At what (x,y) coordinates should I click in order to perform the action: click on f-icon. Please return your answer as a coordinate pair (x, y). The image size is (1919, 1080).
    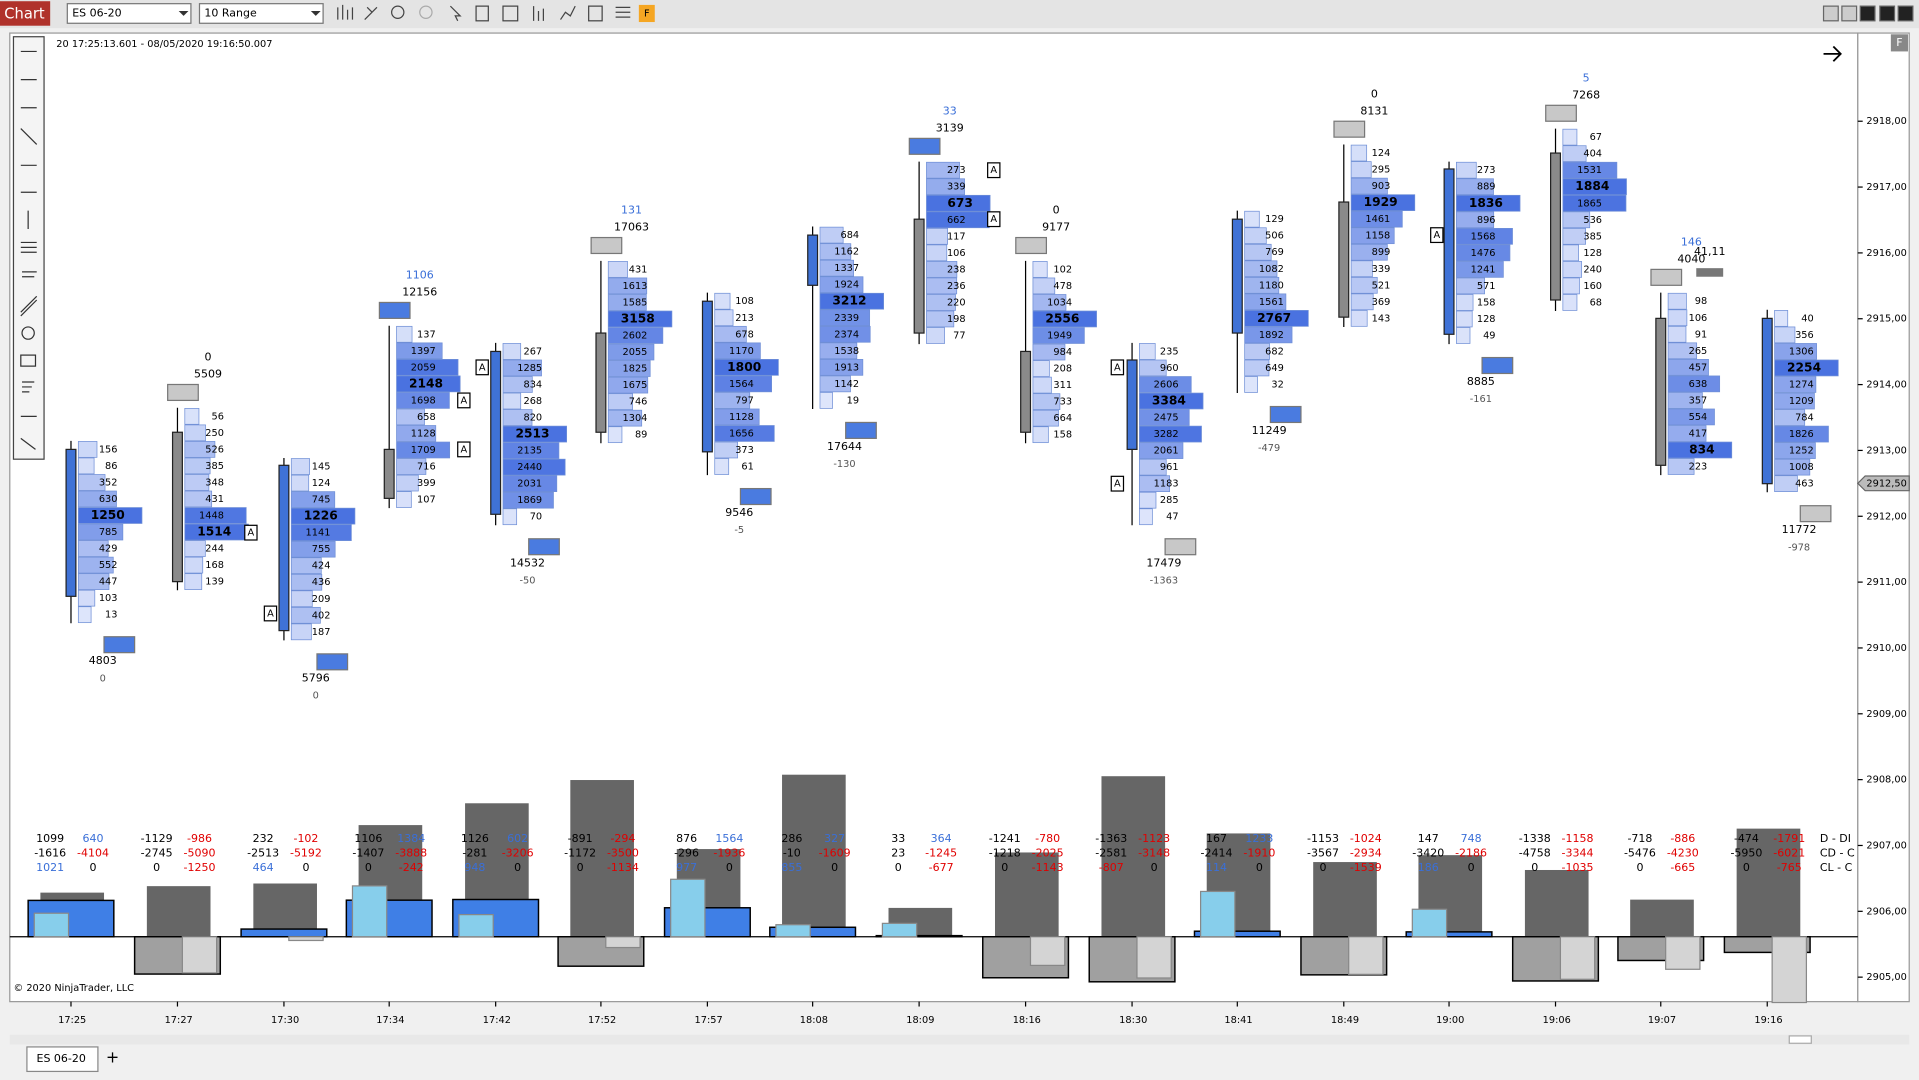
    Looking at the image, I should click on (646, 13).